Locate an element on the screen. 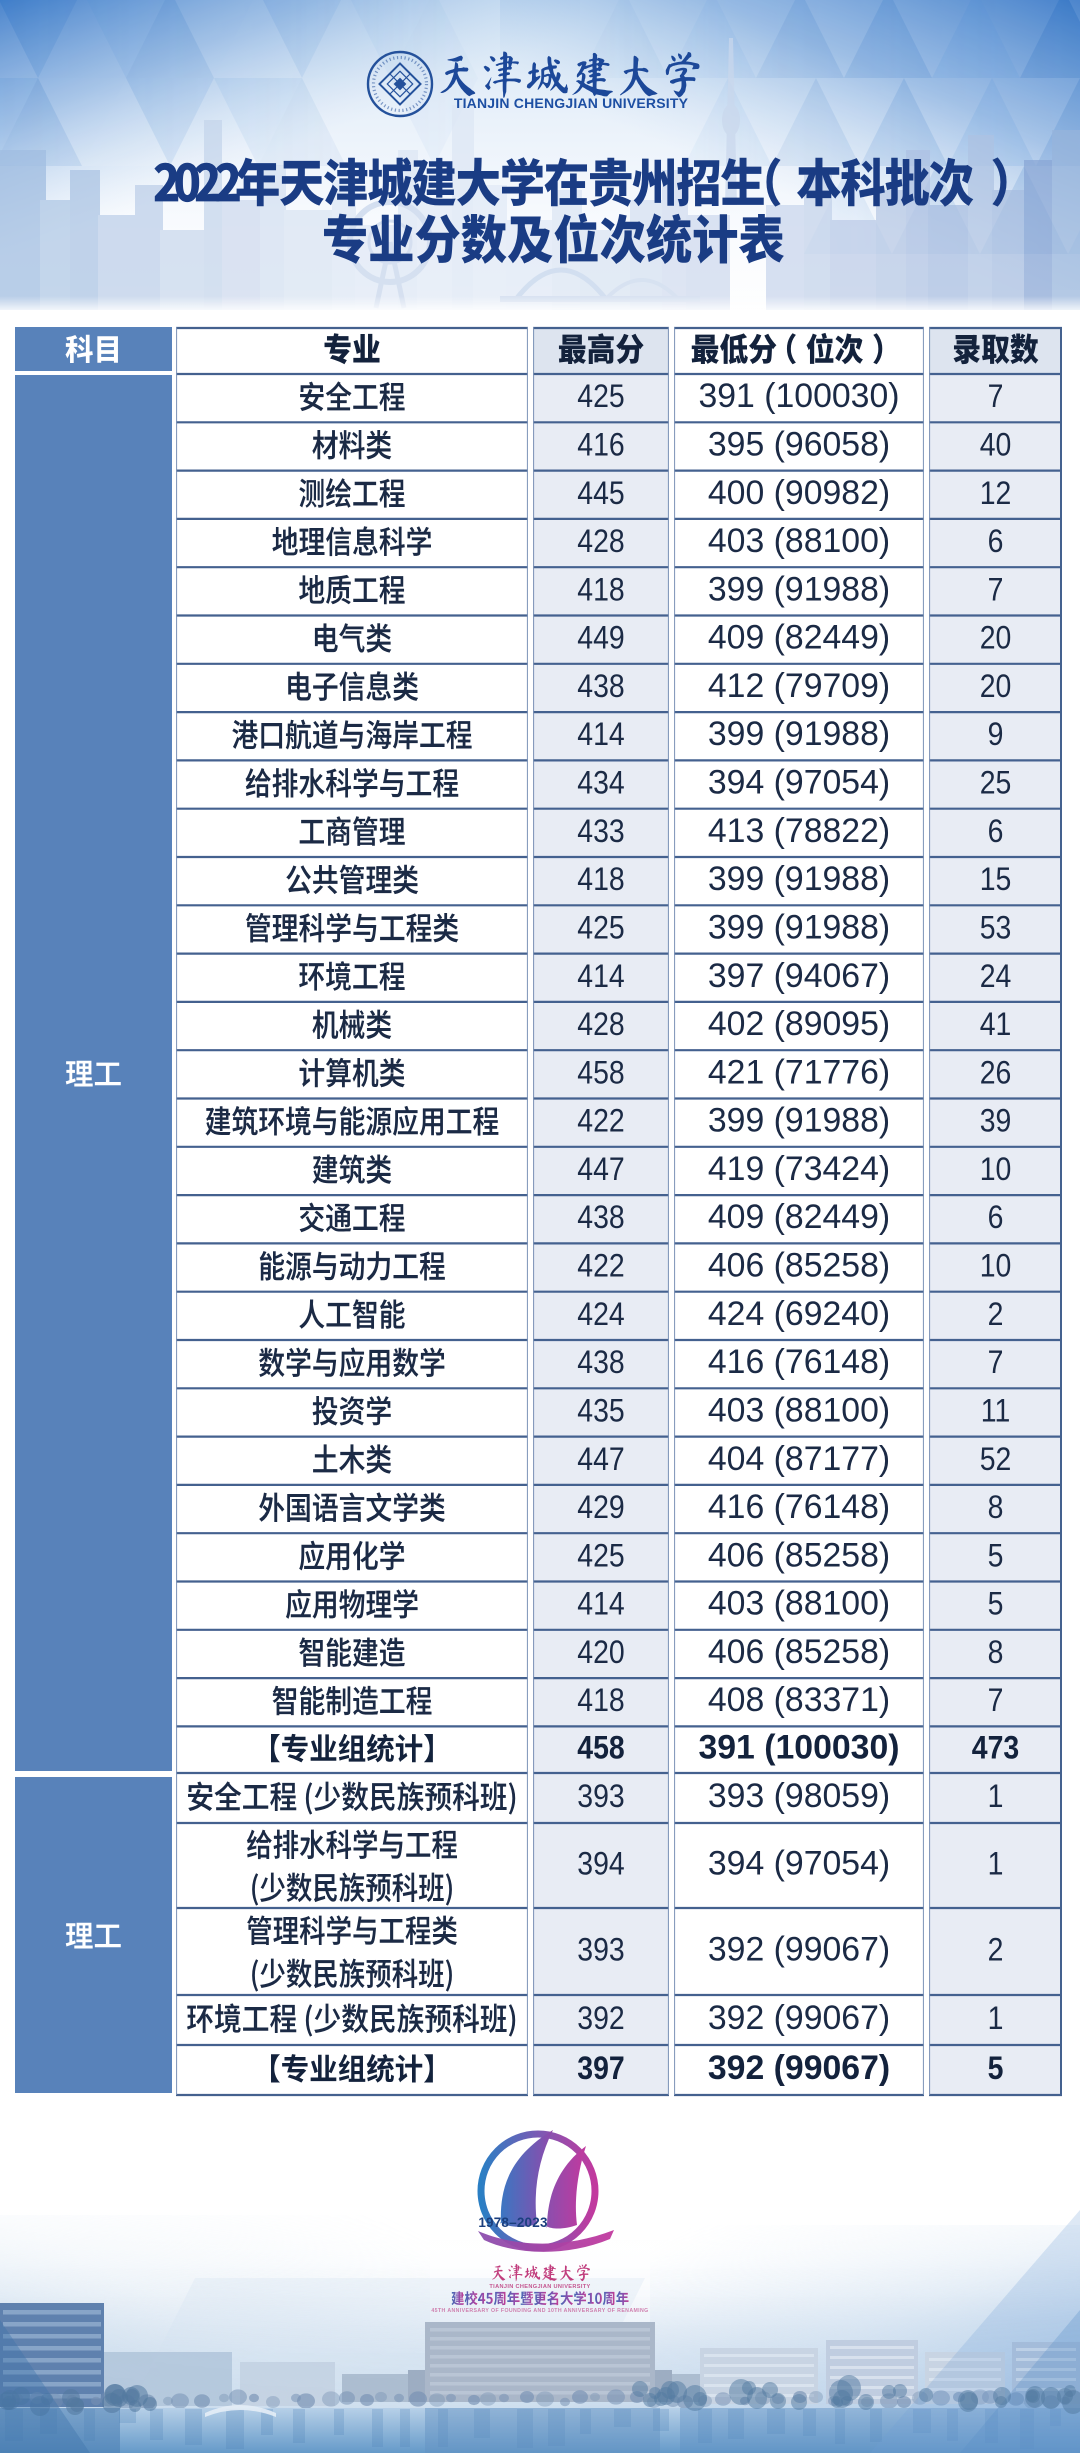 This screenshot has width=1080, height=2453. svg-text: 400 (90982) is located at coordinates (799, 492).